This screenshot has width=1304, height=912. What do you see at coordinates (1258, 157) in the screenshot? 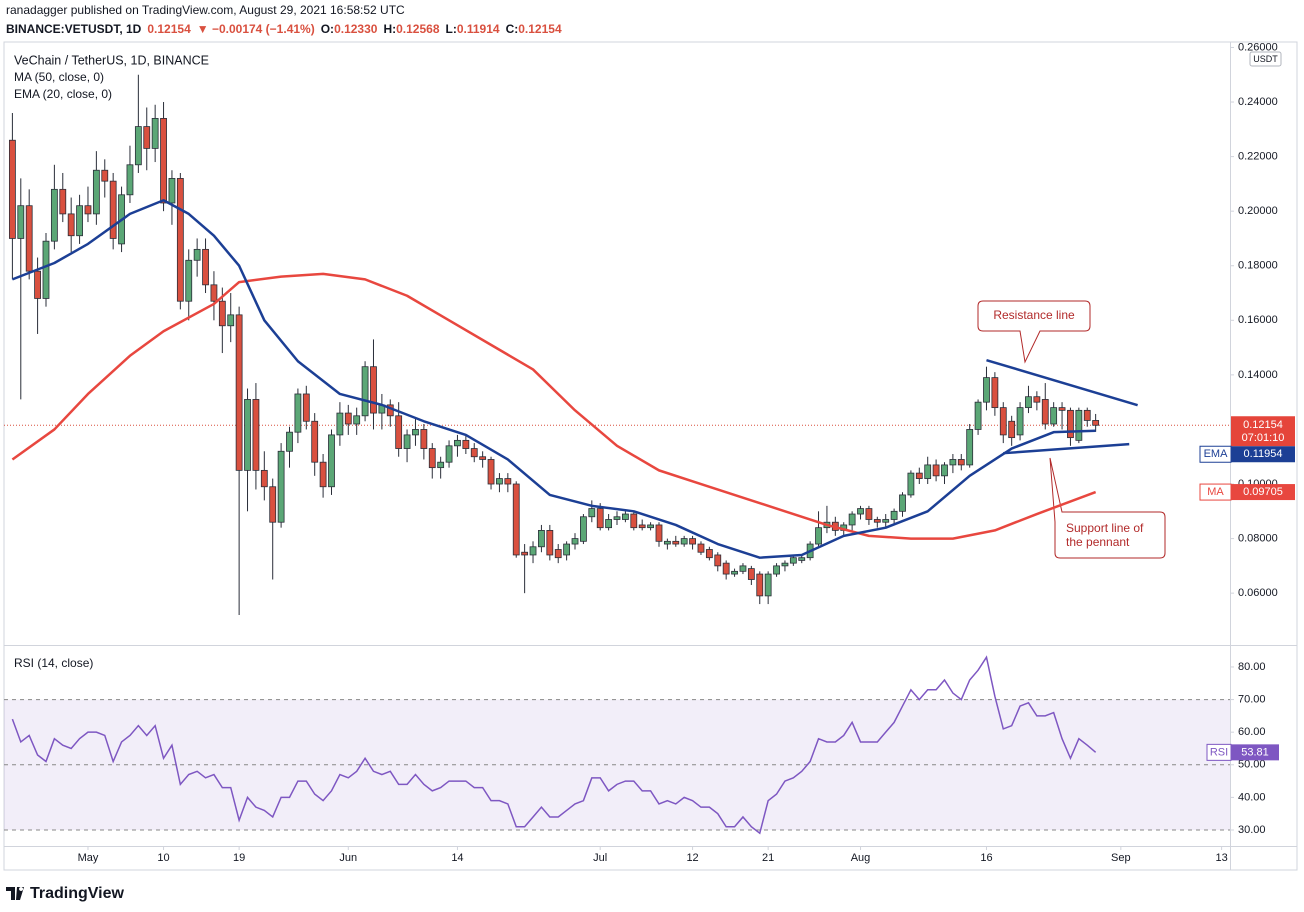
I see `y-tick-label: 0.22000` at bounding box center [1258, 157].